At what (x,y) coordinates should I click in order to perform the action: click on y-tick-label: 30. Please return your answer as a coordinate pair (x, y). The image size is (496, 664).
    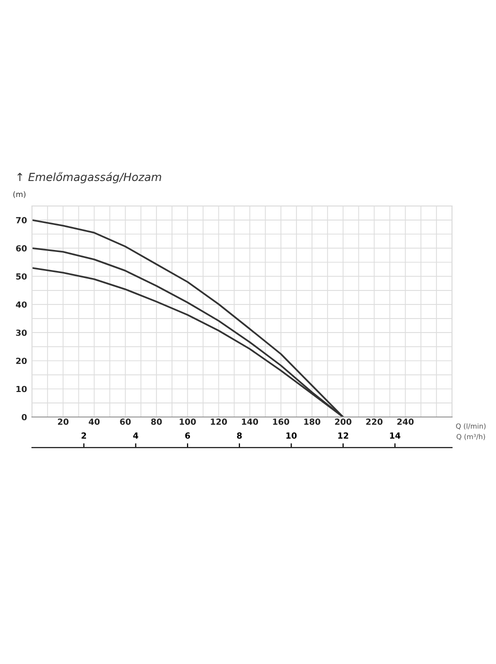
    Looking at the image, I should click on (21, 333).